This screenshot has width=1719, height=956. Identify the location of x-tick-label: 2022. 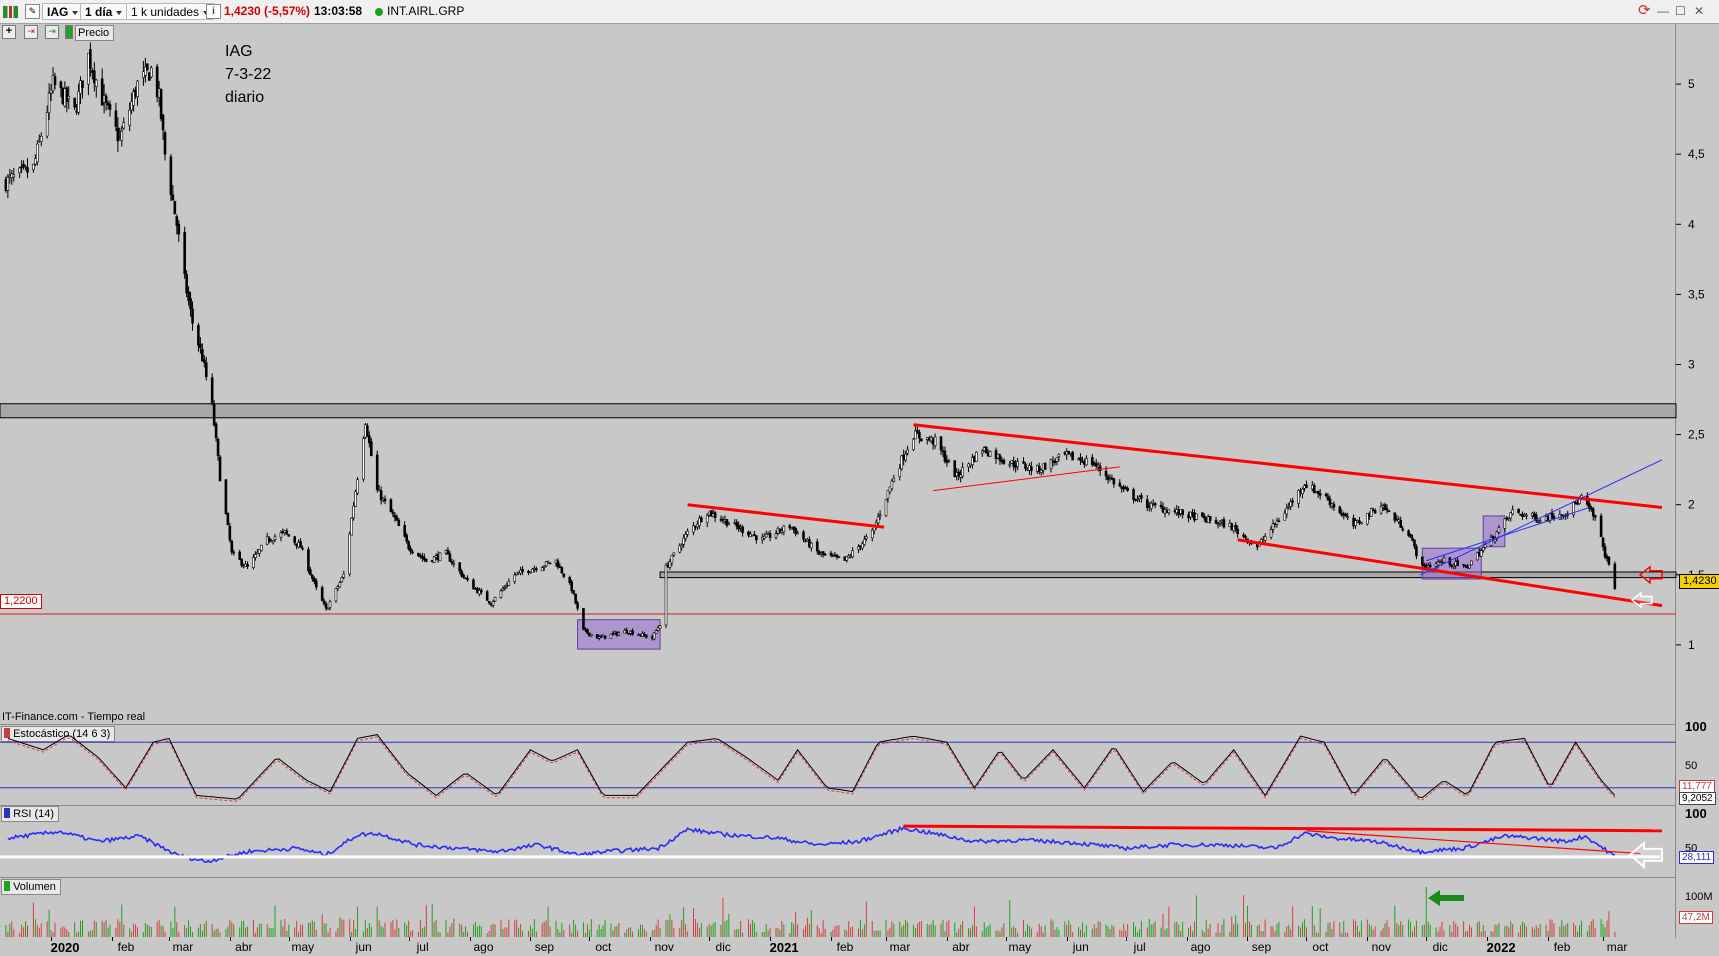
(1501, 947).